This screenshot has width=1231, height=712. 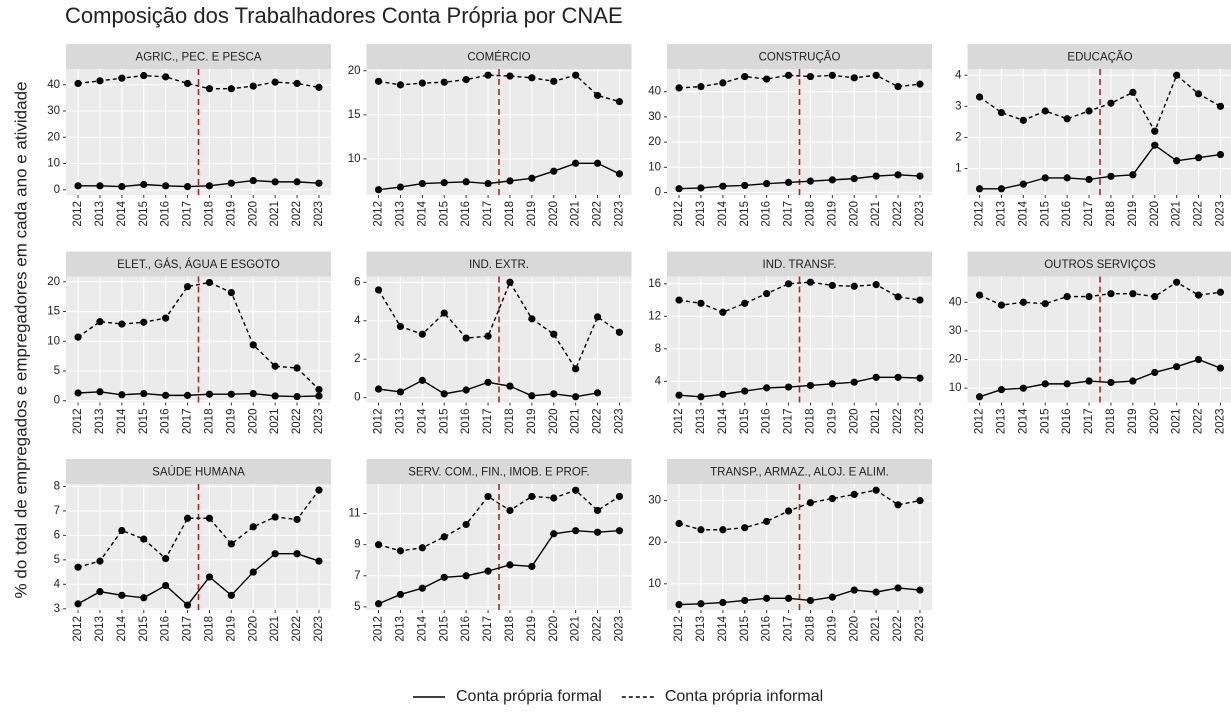 What do you see at coordinates (57, 486) in the screenshot?
I see `y-tick-label: 8` at bounding box center [57, 486].